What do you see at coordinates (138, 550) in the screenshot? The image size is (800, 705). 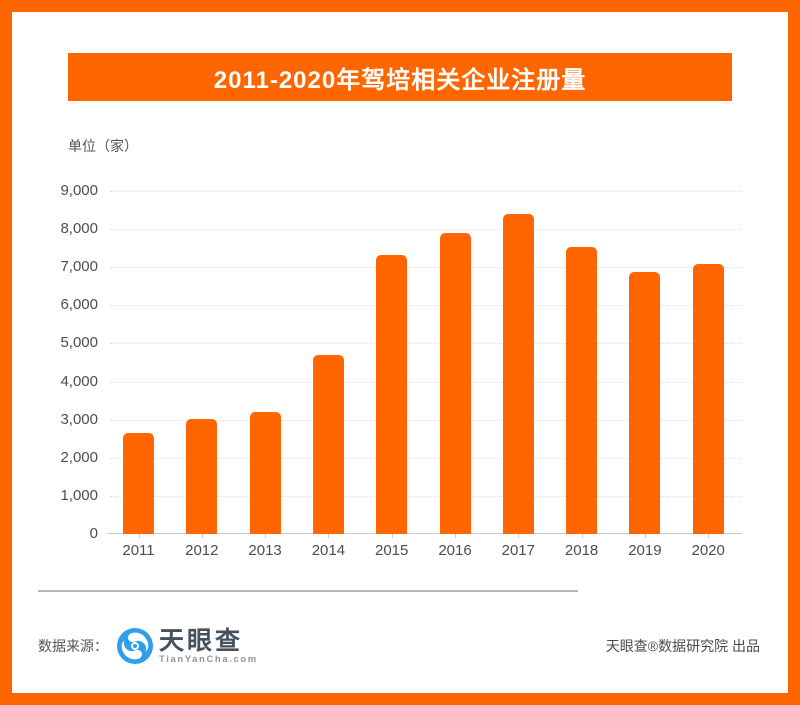 I see `x-axis-label-2011: 2011` at bounding box center [138, 550].